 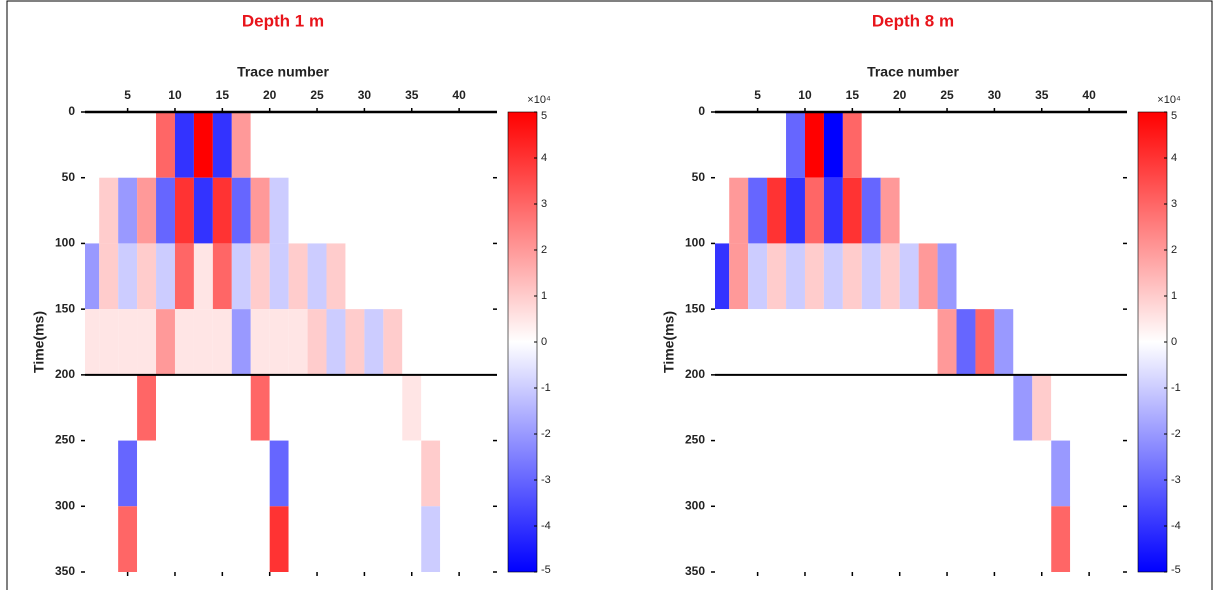 What do you see at coordinates (544, 250) in the screenshot?
I see `colorbar-tick-label: 2` at bounding box center [544, 250].